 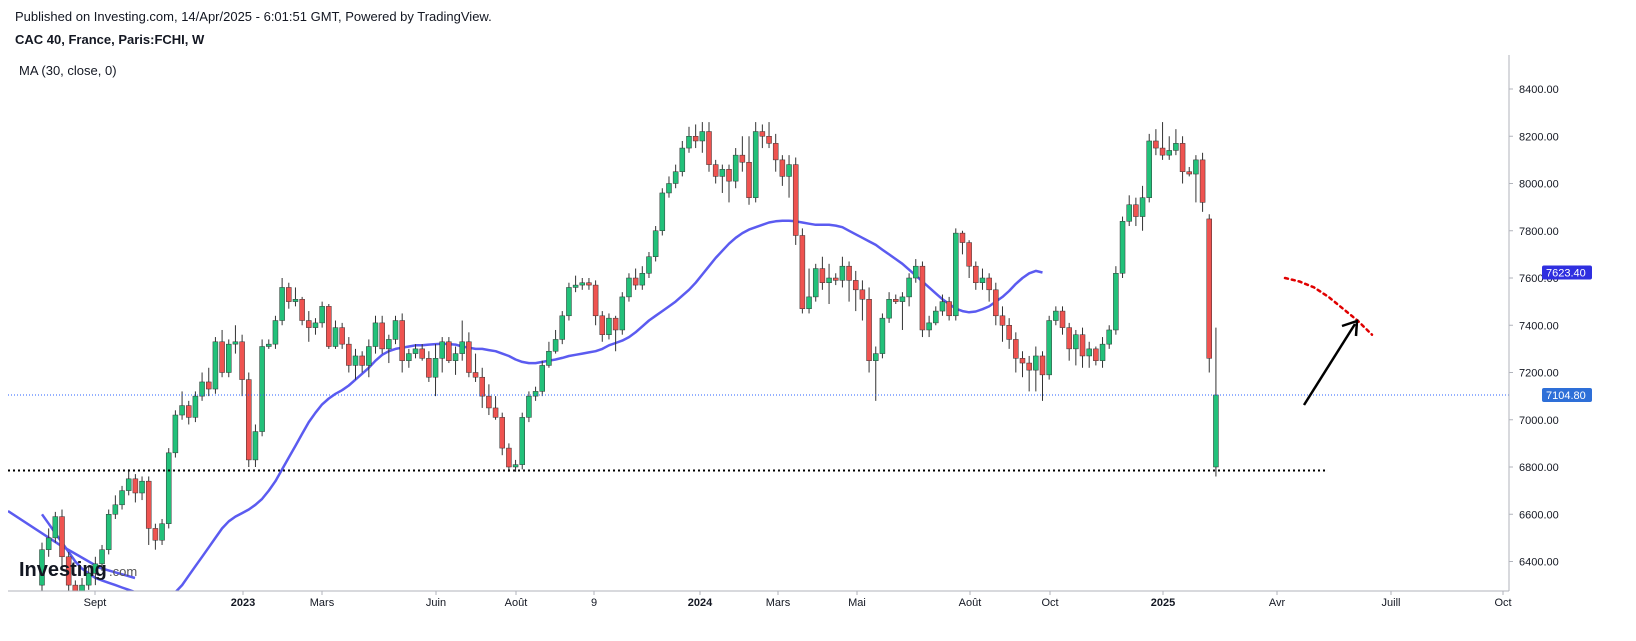 What do you see at coordinates (243, 603) in the screenshot?
I see `x-tick-label: 2023` at bounding box center [243, 603].